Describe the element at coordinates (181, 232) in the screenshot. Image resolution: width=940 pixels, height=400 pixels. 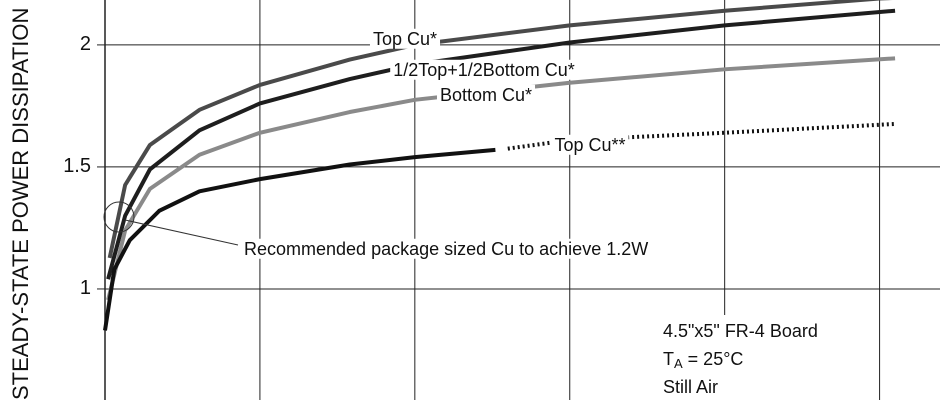
I see `leader-line` at that location.